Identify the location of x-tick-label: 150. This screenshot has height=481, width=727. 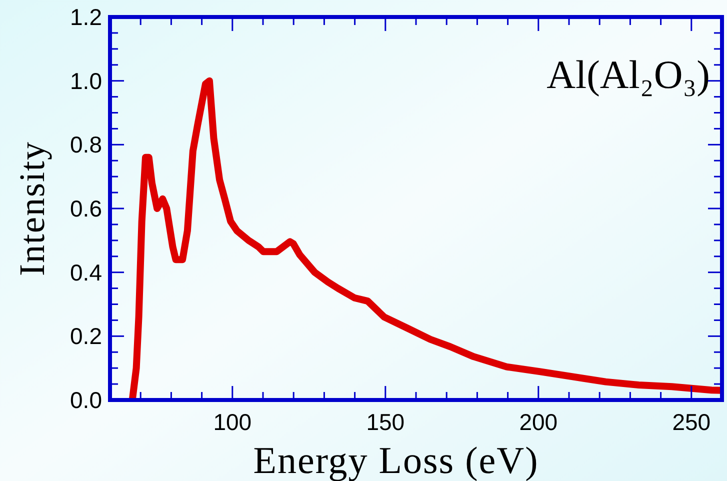
(385, 422).